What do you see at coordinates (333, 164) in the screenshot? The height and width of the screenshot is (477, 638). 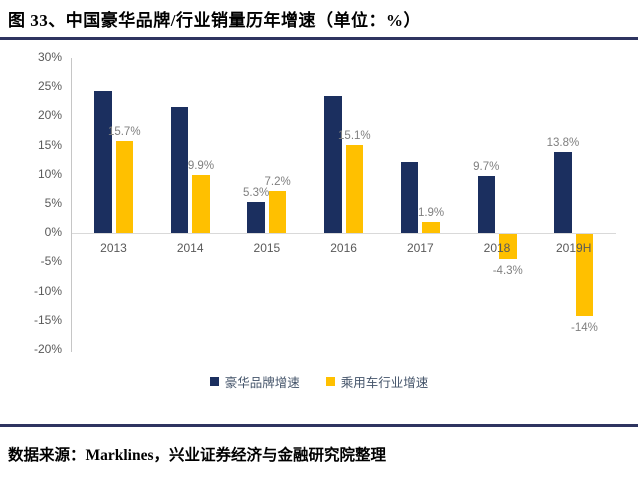 I see `bar-2016-s0` at bounding box center [333, 164].